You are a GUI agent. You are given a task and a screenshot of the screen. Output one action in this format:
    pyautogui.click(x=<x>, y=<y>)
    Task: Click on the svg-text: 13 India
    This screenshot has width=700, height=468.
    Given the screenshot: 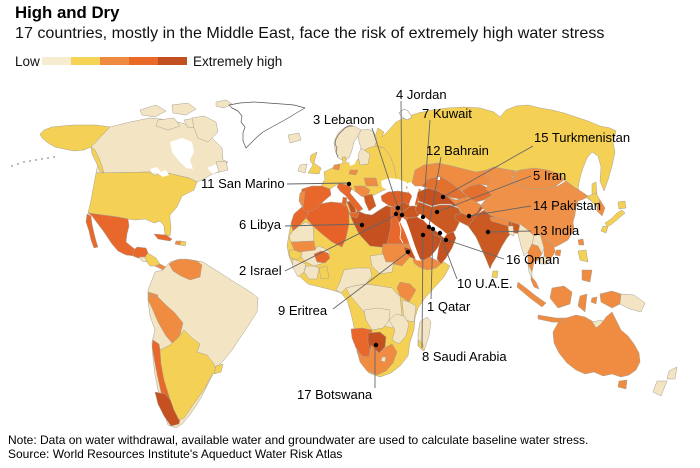 What is the action you would take?
    pyautogui.click(x=556, y=230)
    